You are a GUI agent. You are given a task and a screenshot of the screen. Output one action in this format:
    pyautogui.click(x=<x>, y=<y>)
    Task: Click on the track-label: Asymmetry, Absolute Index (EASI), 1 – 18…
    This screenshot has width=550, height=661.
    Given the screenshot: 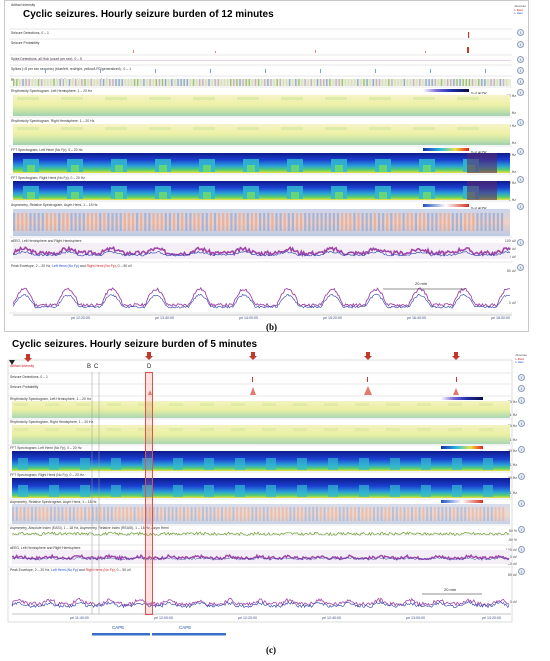 What is the action you would take?
    pyautogui.click(x=89, y=528)
    